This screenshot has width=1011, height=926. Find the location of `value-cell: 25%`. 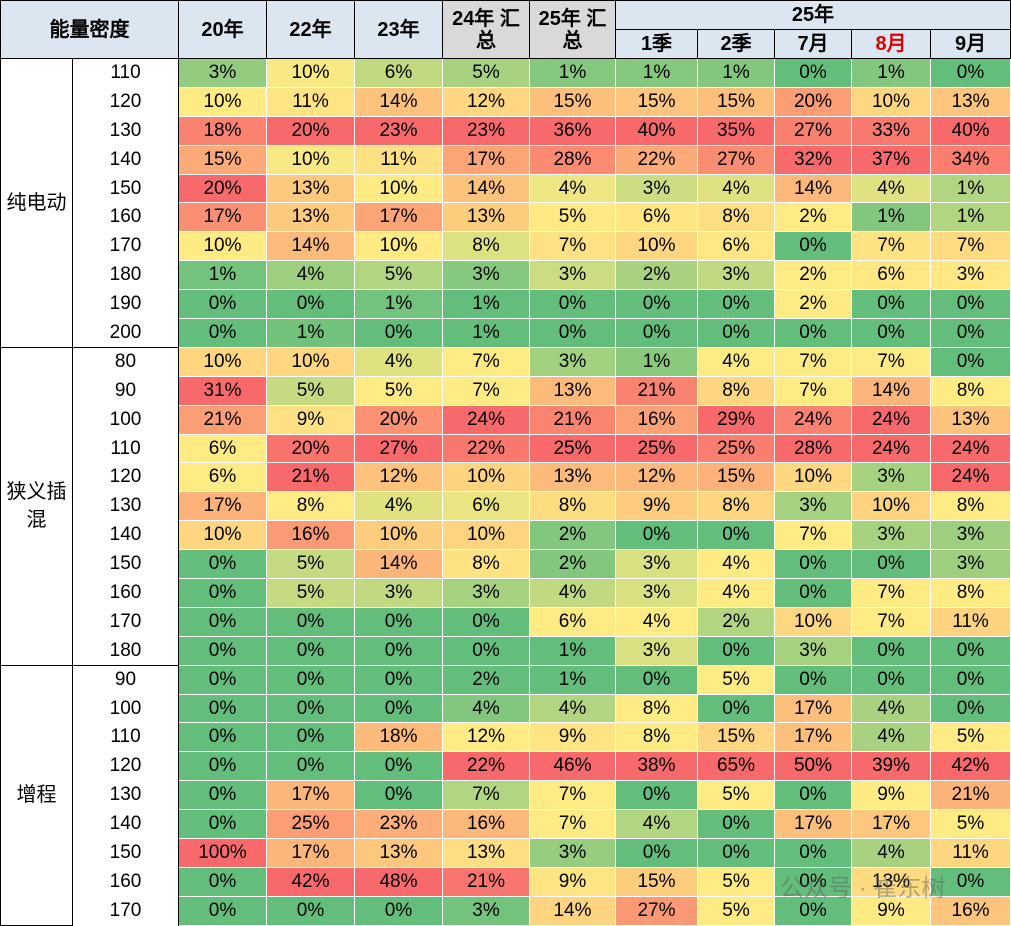

value-cell: 25% is located at coordinates (656, 448).